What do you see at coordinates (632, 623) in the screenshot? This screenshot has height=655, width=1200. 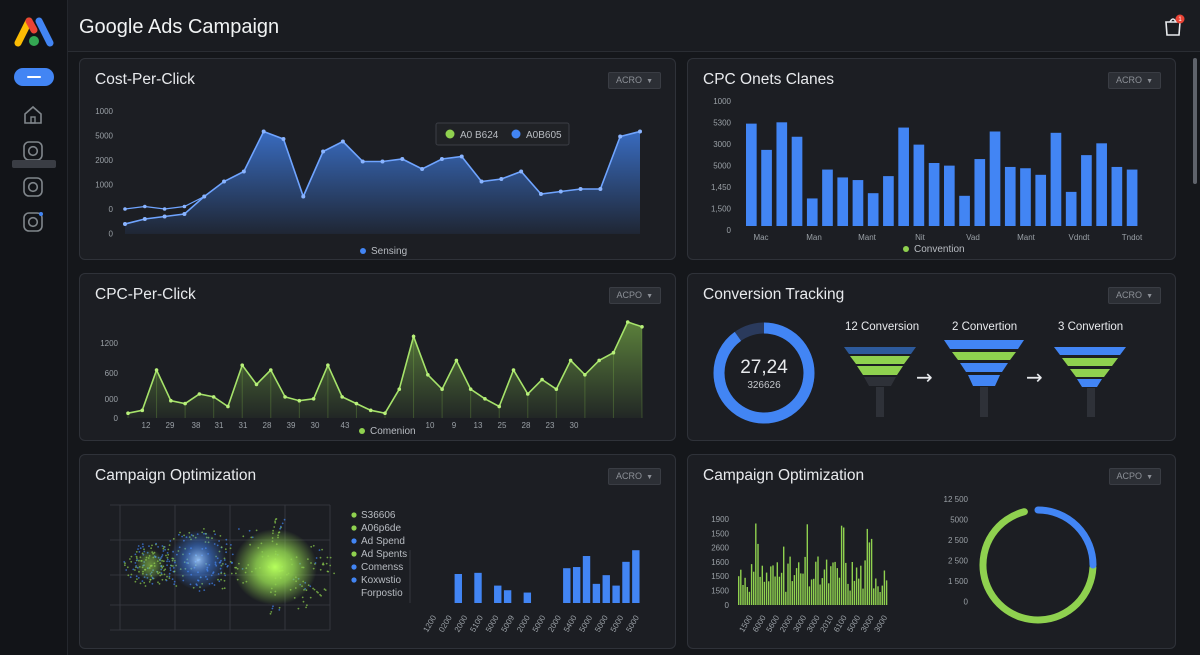 I see `x-tick-label: 5000` at bounding box center [632, 623].